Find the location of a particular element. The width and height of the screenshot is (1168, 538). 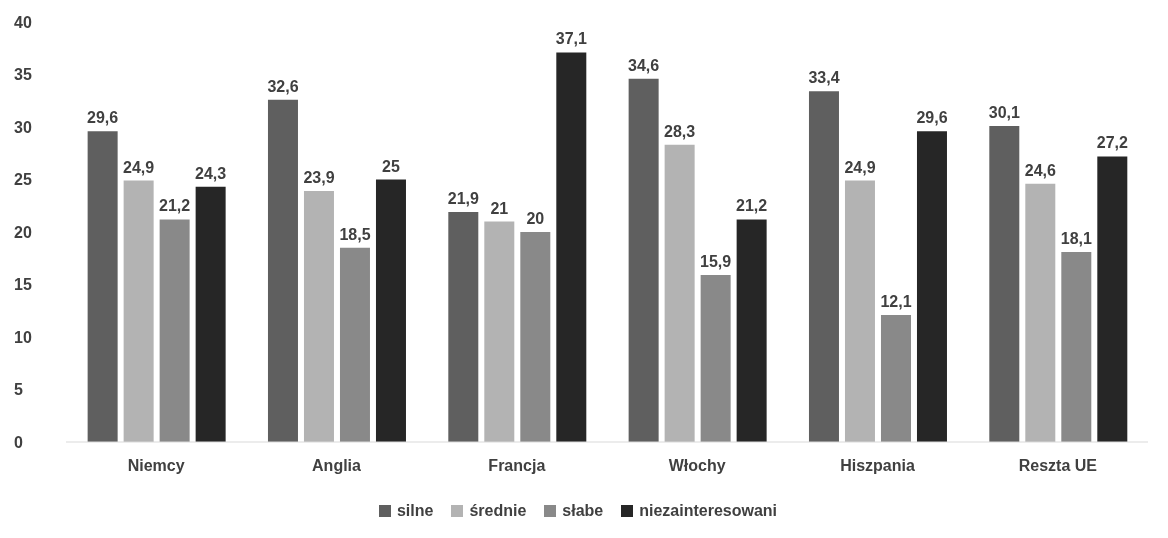

data-label: 12,1 is located at coordinates (896, 301).